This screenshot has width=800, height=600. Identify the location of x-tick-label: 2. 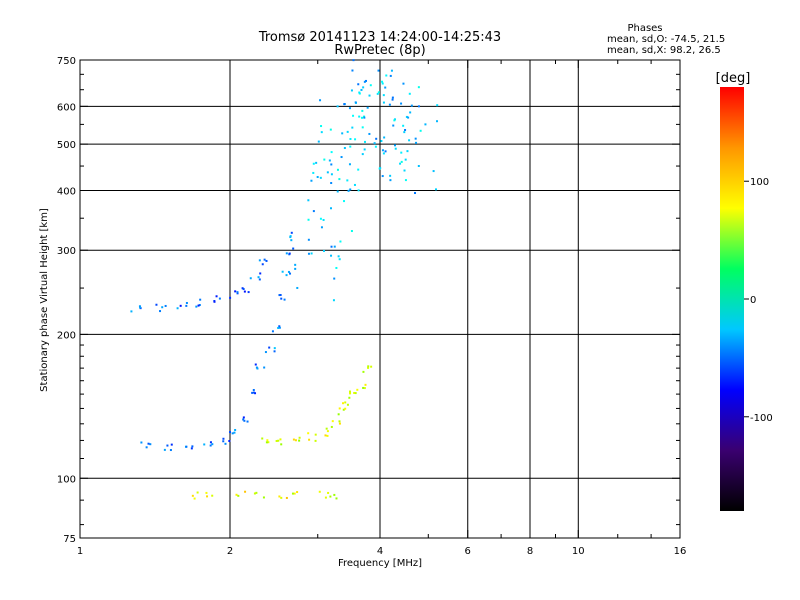
(230, 551).